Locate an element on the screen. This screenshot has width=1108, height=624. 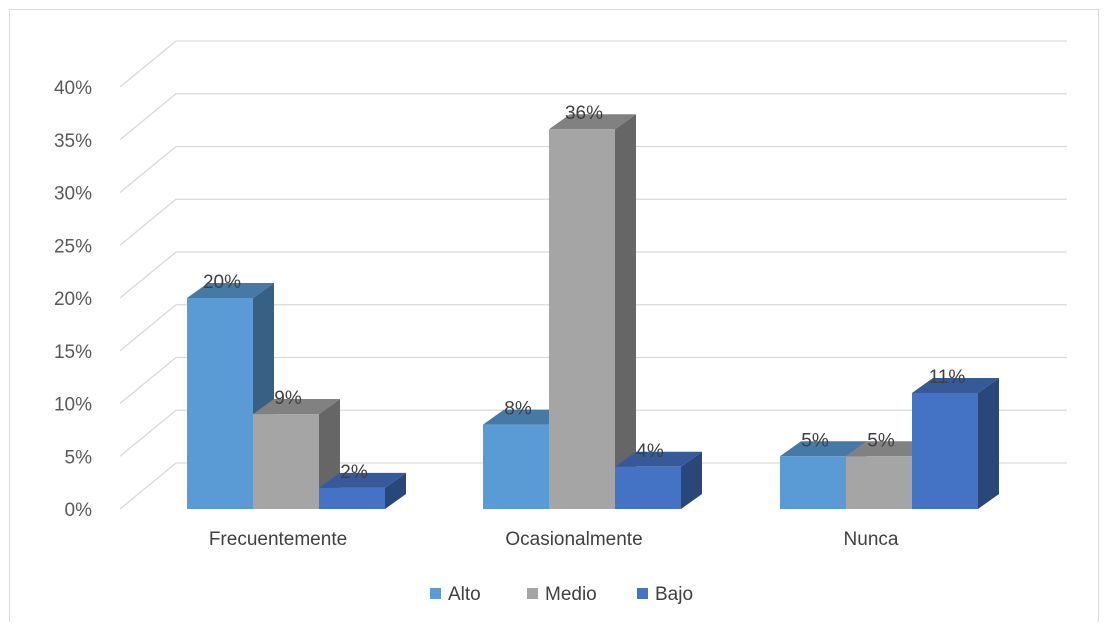
y-axis-ticks: 0% 5% 10% 15% 20% 25% 30% 35% 40% is located at coordinates (73, 299).